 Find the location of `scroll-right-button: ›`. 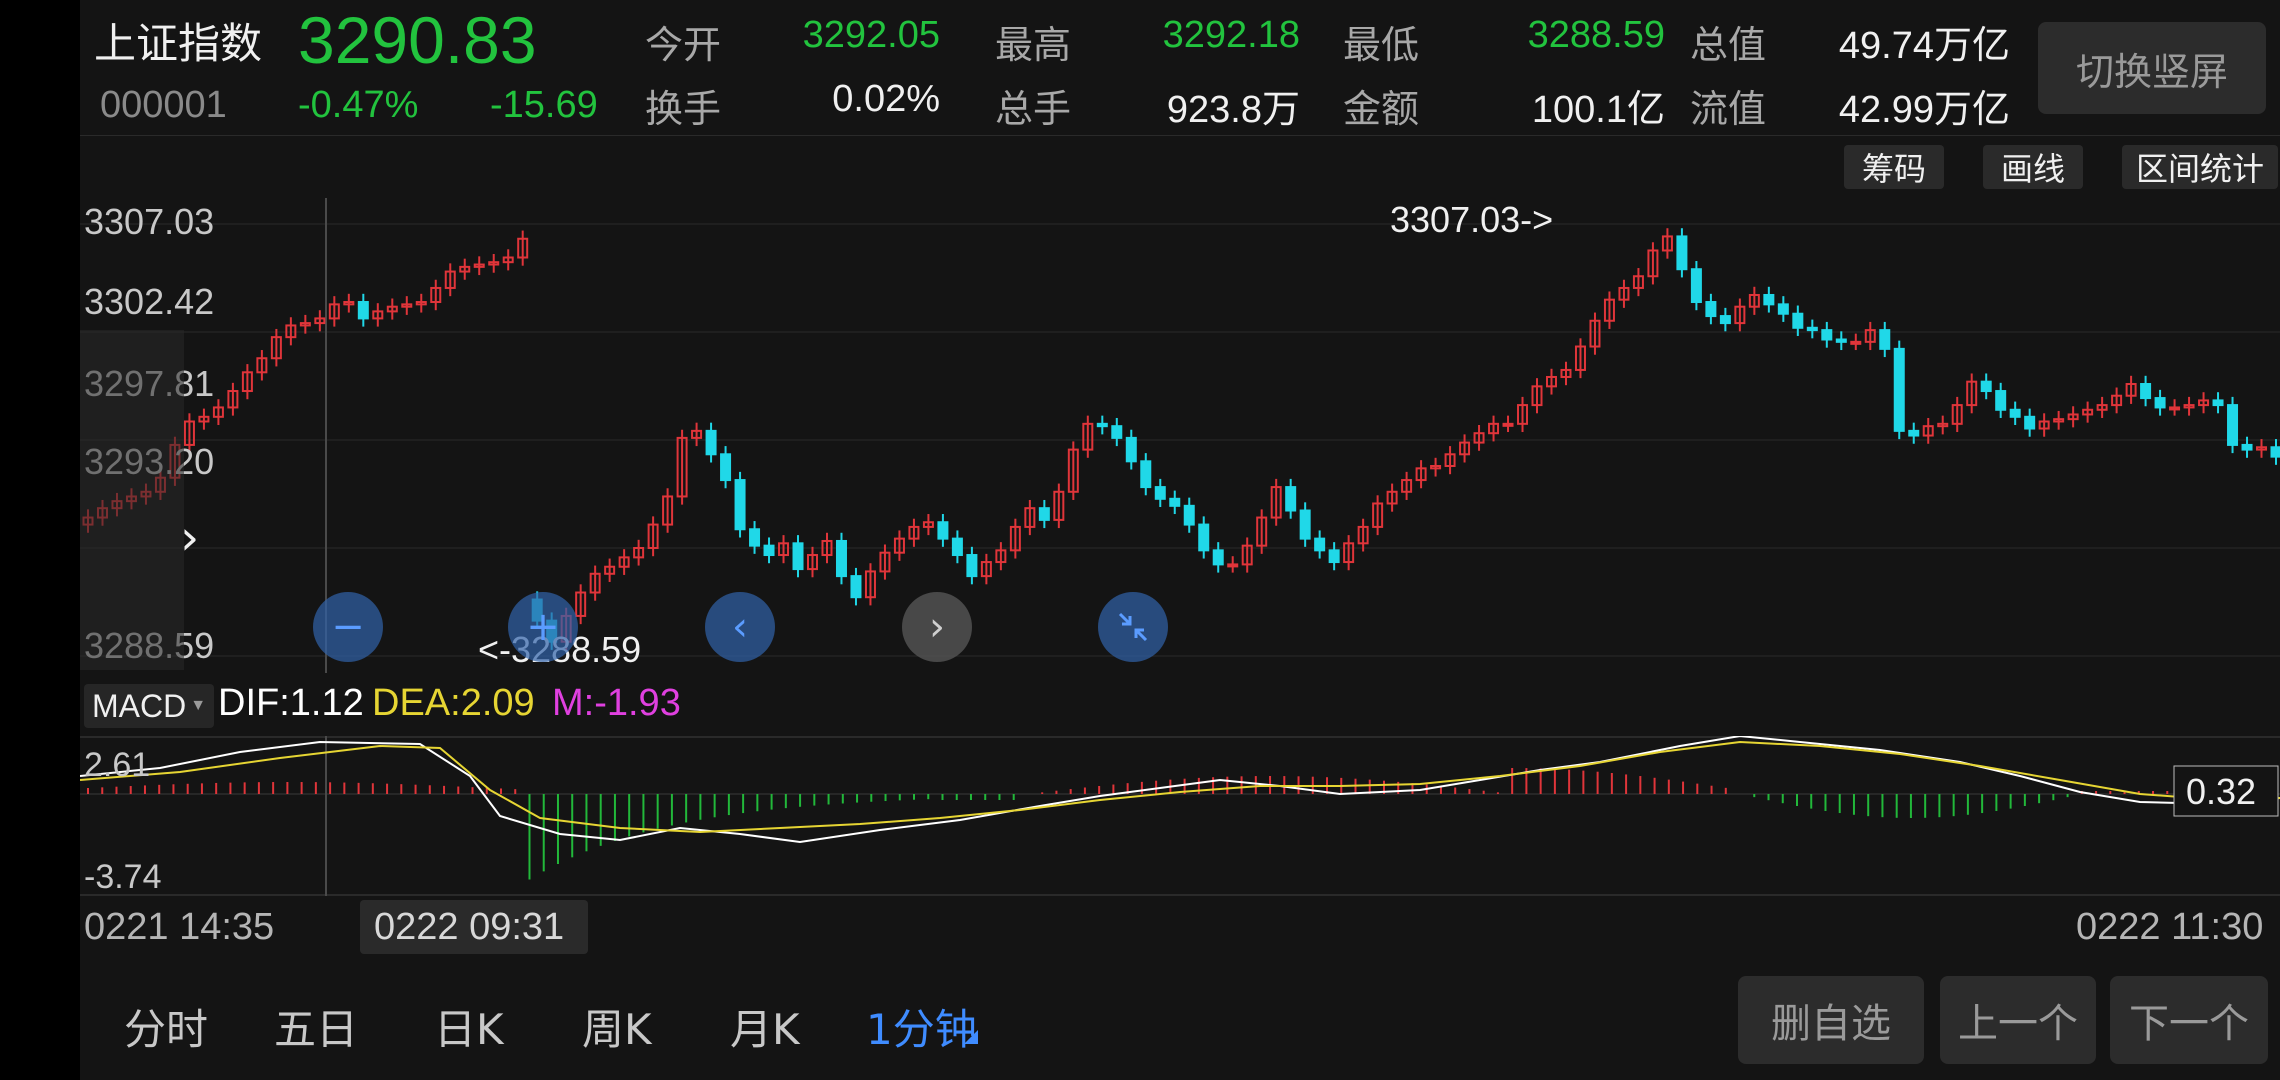

scroll-right-button: › is located at coordinates (937, 627).